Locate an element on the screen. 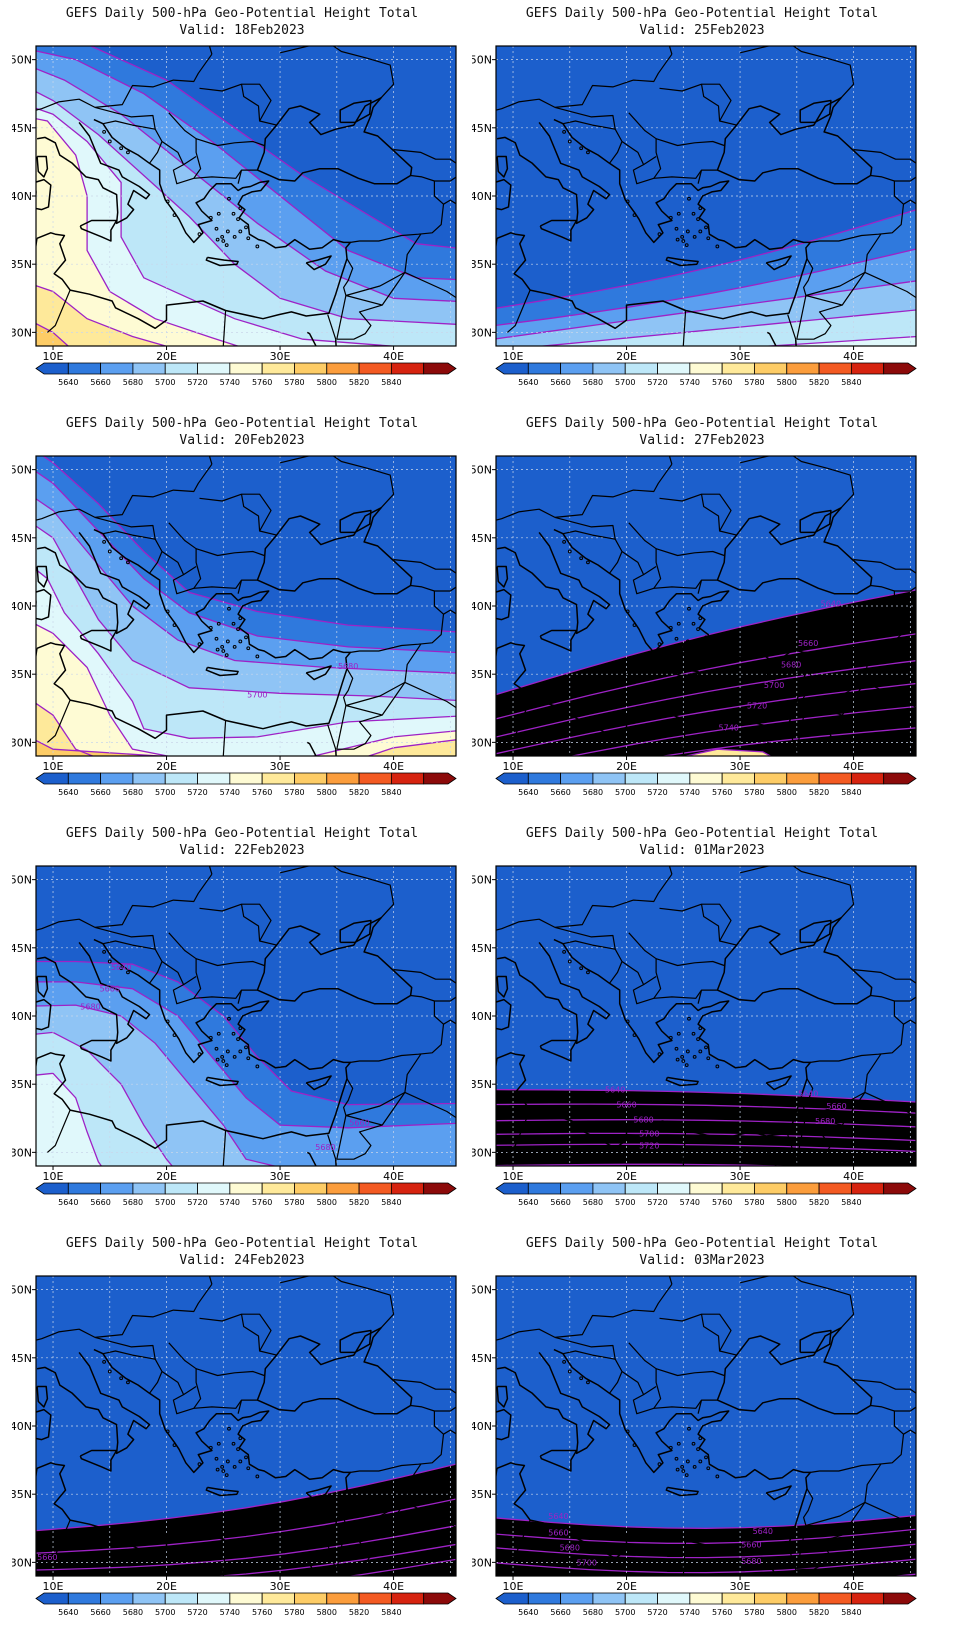  latitude-label: 35N is located at coordinates (22, 1494).